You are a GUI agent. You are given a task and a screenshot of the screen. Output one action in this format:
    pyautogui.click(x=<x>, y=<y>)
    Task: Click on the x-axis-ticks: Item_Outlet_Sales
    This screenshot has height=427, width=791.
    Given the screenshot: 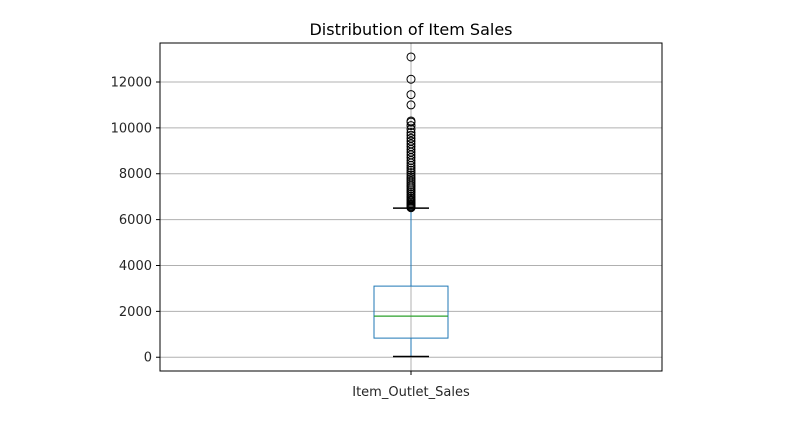 What is the action you would take?
    pyautogui.click(x=411, y=385)
    